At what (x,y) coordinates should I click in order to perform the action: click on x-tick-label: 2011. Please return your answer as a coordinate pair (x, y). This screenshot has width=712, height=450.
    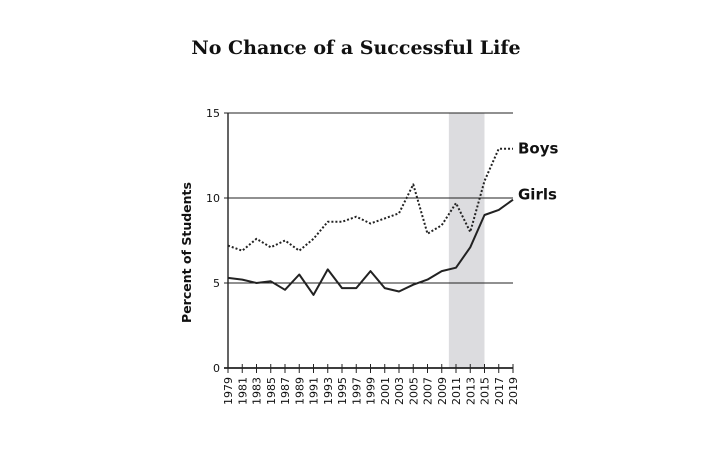
    Looking at the image, I should click on (456, 391).